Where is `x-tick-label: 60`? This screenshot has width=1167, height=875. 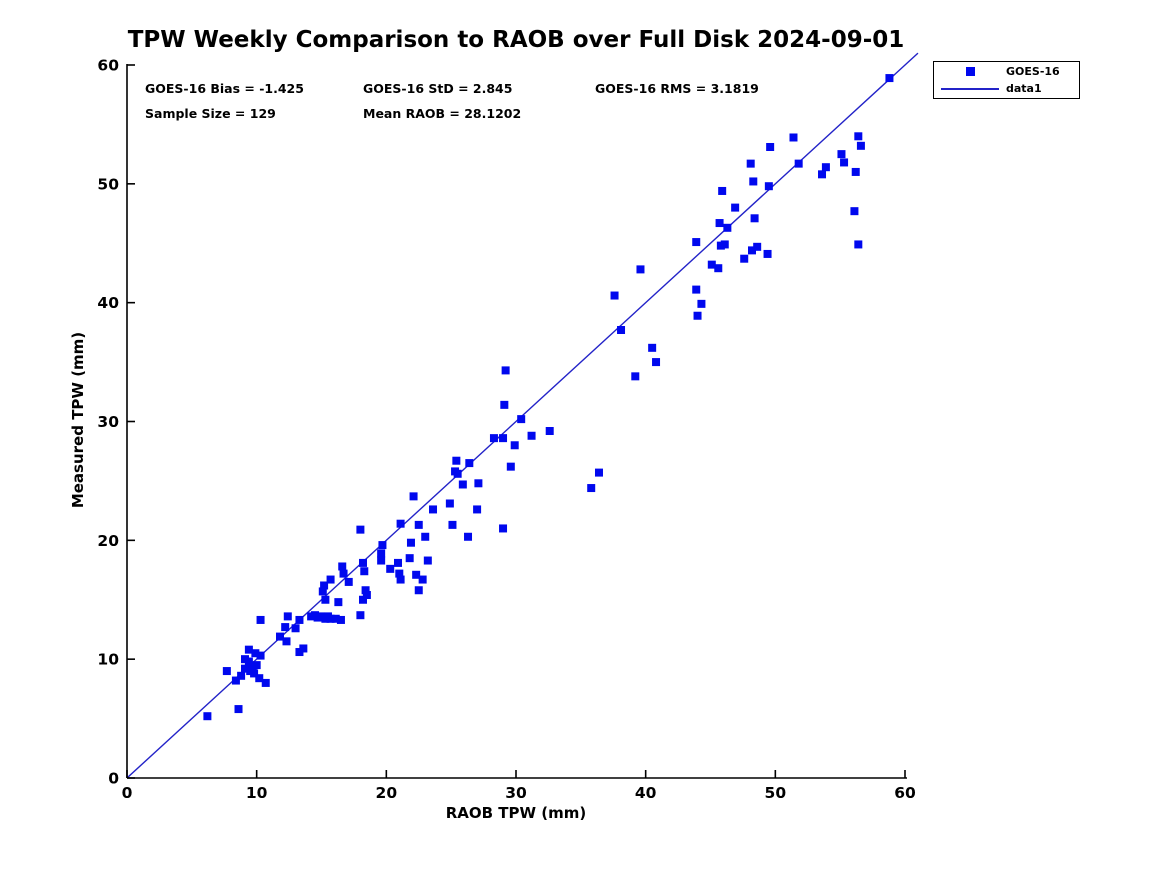
x-tick-label: 60 is located at coordinates (905, 793).